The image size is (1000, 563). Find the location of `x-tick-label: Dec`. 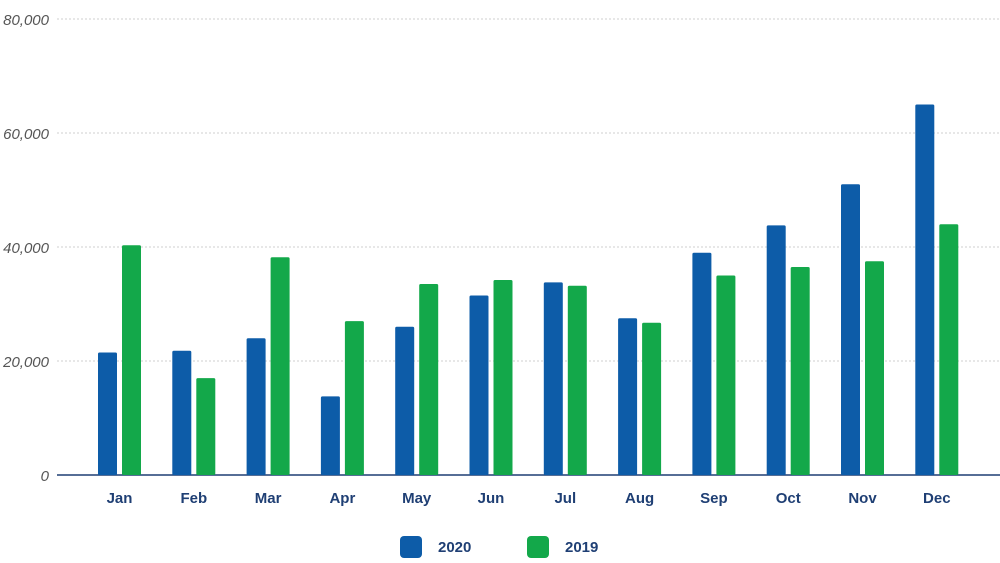

x-tick-label: Dec is located at coordinates (937, 498).